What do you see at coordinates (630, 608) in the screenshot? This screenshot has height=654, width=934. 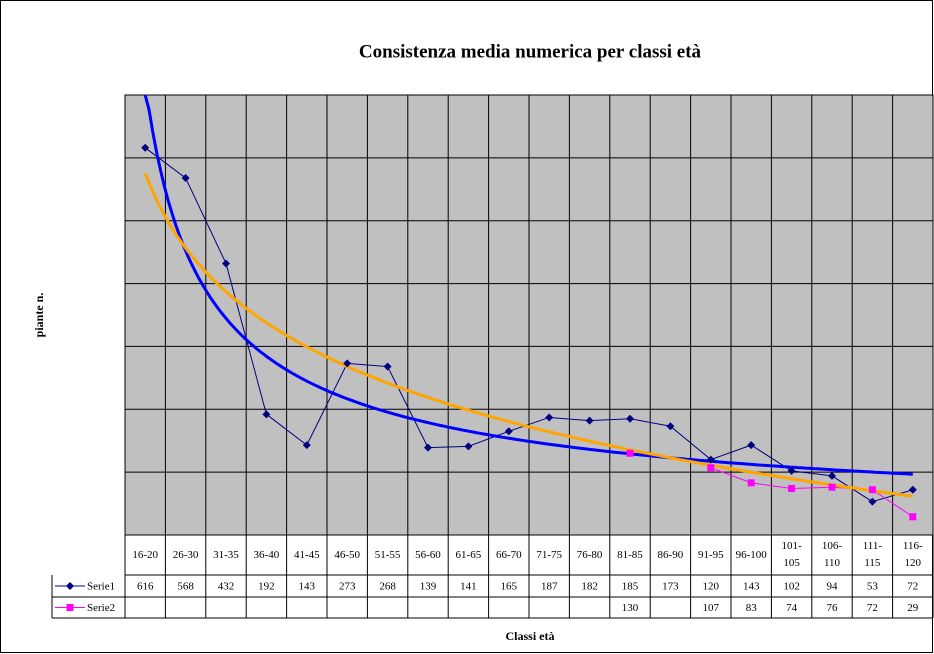 I see `table-value: 130` at bounding box center [630, 608].